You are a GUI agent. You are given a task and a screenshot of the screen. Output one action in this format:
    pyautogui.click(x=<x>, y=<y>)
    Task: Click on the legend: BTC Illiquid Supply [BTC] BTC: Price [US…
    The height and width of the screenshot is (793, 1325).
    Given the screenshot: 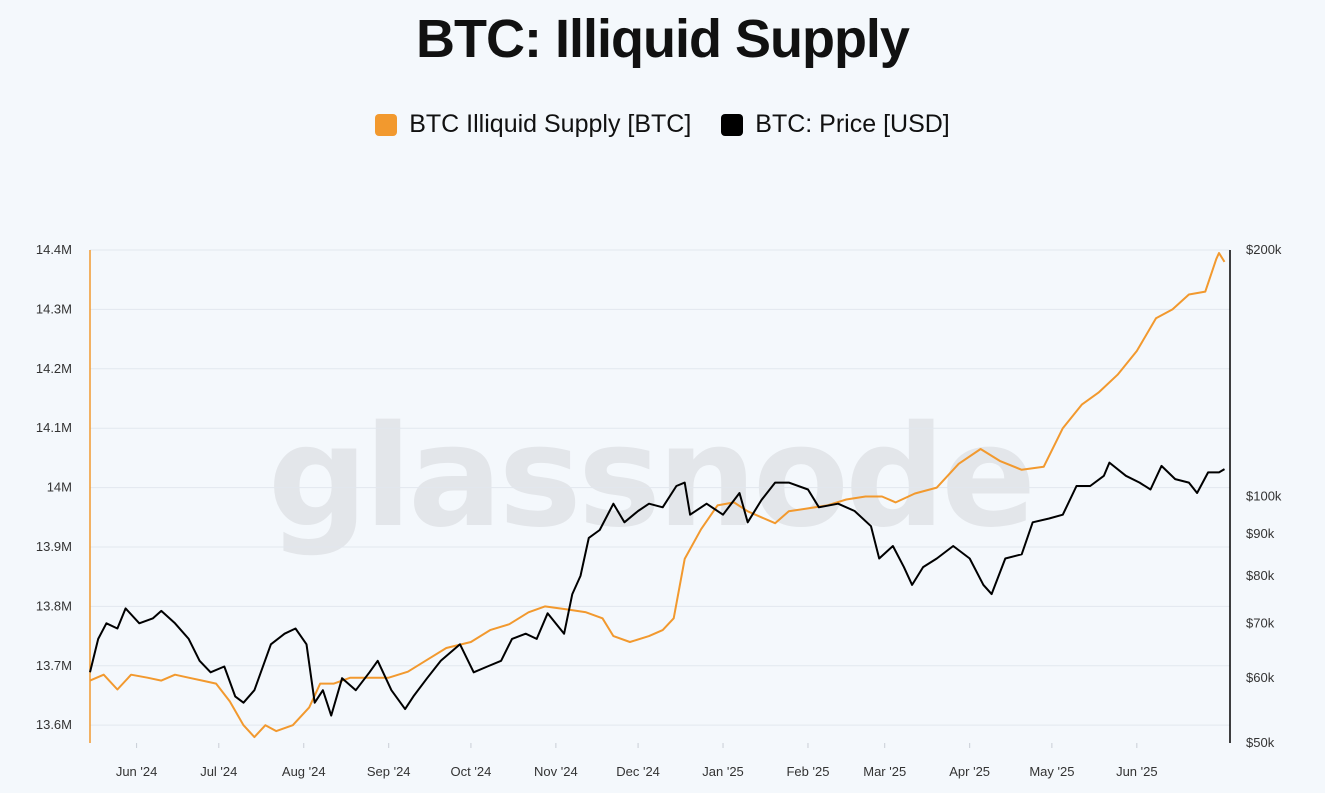 What is the action you would take?
    pyautogui.click(x=662, y=124)
    